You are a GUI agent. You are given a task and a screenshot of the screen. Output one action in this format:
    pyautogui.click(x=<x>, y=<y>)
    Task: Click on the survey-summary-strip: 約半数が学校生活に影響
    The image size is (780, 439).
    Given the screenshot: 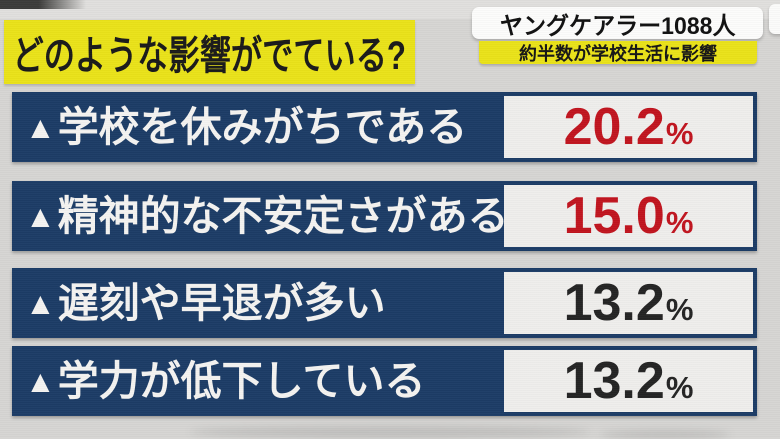 What is the action you would take?
    pyautogui.click(x=618, y=52)
    